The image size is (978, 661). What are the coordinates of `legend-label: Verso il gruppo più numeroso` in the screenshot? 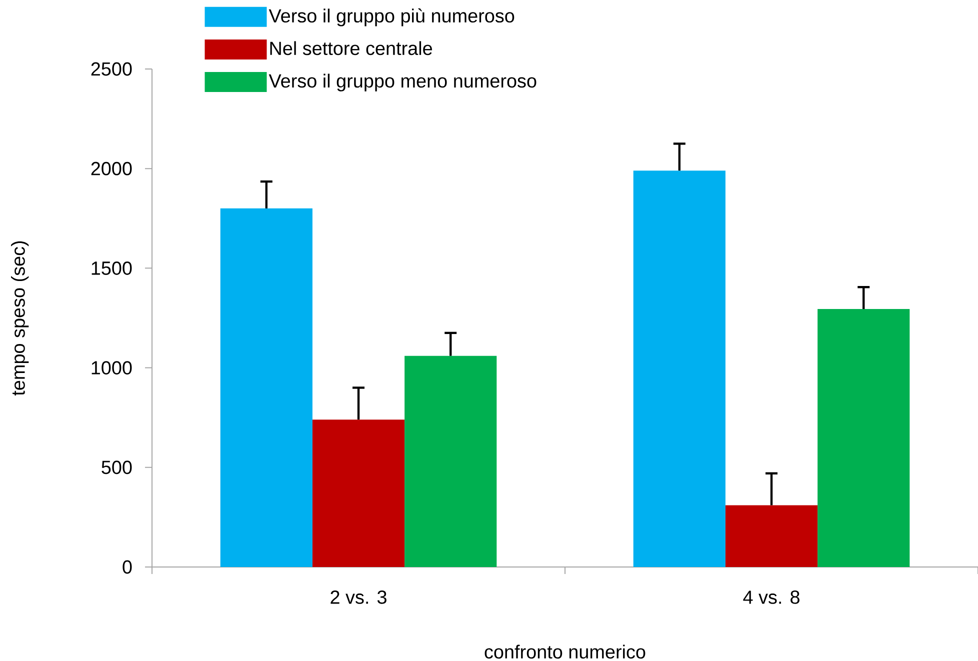 It's located at (391, 17).